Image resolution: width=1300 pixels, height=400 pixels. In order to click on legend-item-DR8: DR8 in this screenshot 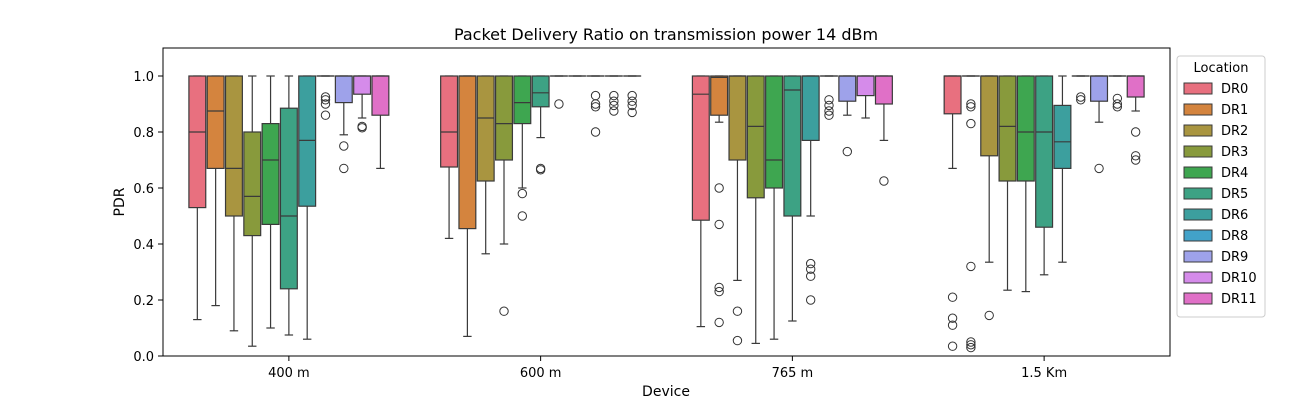, I will do `click(1215, 236)`.